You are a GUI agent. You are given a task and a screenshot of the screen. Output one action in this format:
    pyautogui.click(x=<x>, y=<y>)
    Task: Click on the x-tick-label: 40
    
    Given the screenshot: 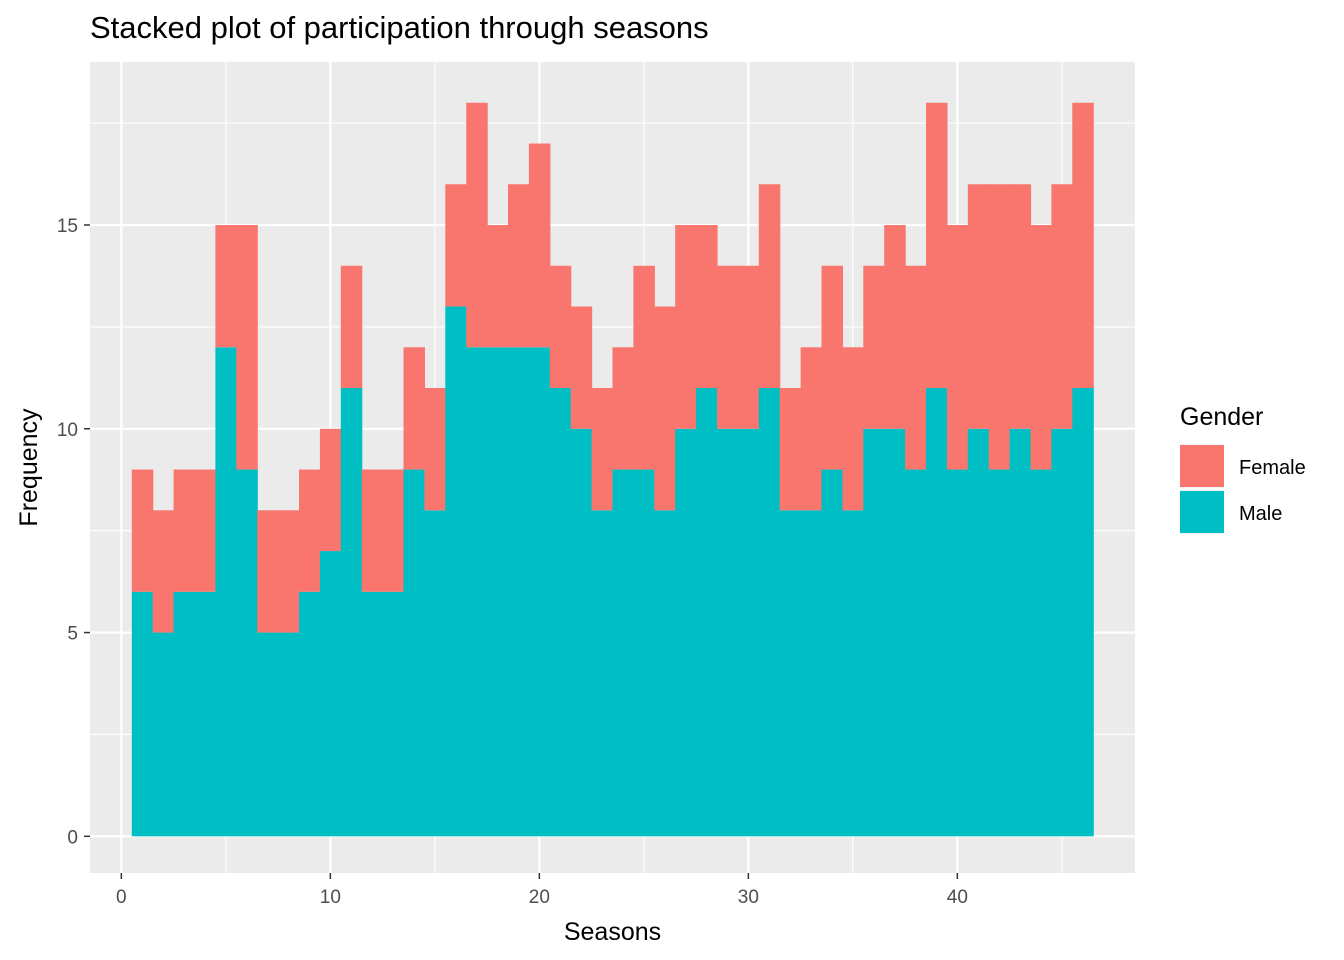 What is the action you would take?
    pyautogui.click(x=957, y=897)
    